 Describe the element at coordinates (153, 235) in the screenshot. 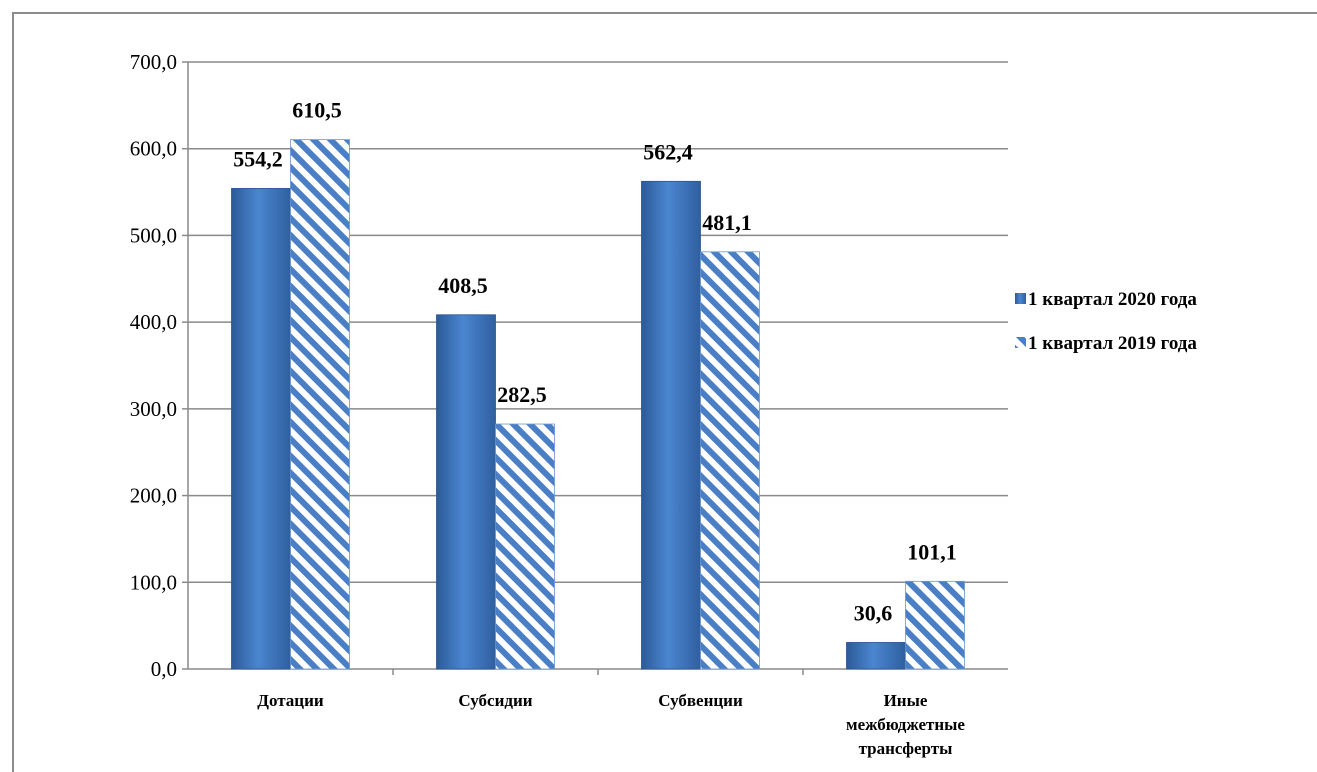

I see `y-tick-label: 500,0` at that location.